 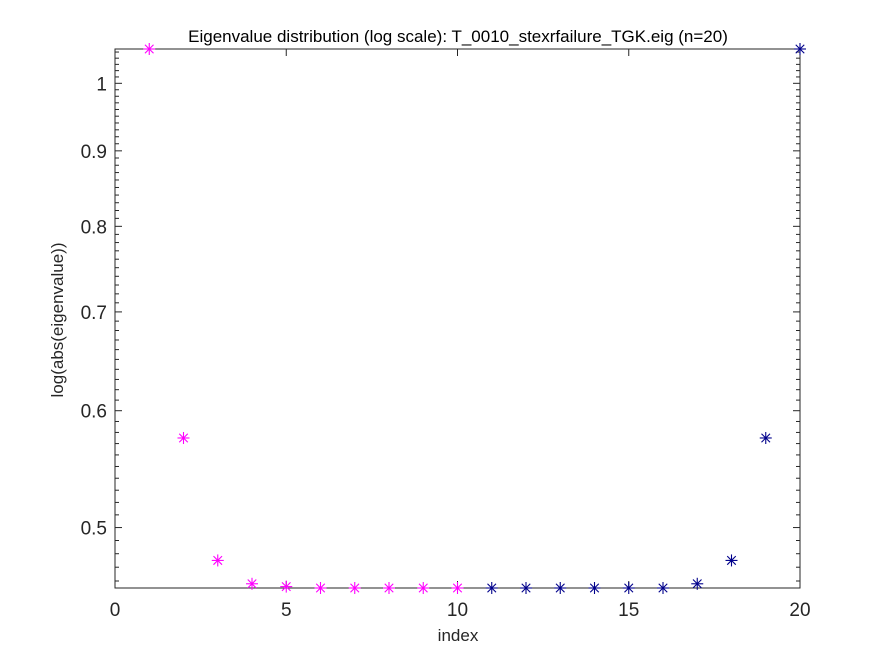 I want to click on x-tick-label: 10, so click(x=457, y=610).